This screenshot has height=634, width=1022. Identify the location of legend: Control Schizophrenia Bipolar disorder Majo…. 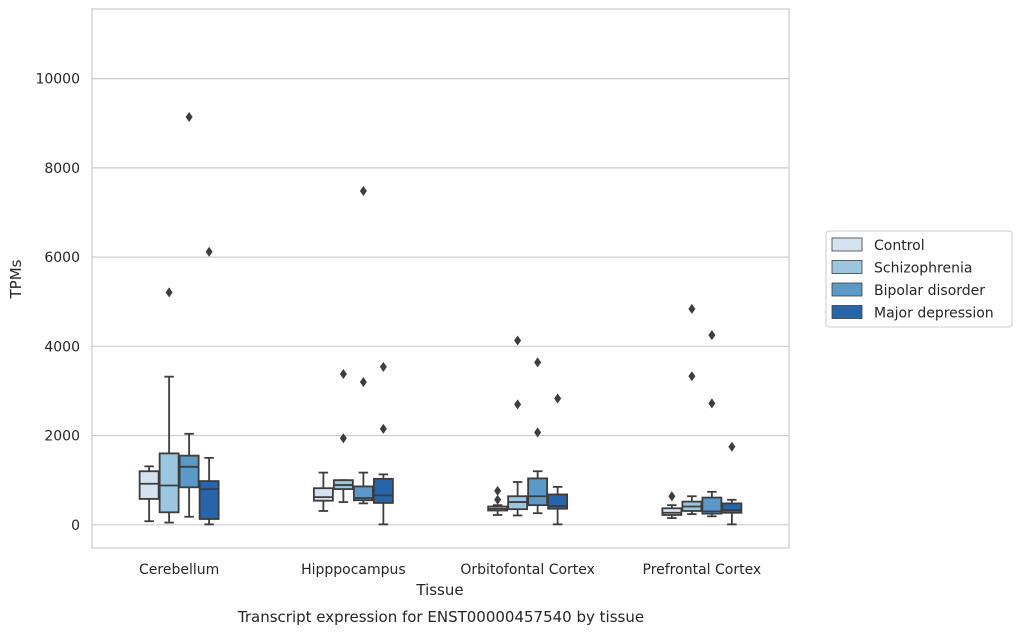
(919, 279).